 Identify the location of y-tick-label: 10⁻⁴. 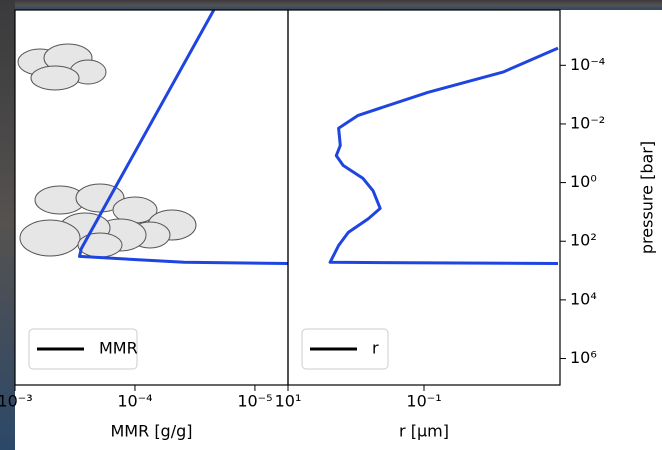
(587, 64).